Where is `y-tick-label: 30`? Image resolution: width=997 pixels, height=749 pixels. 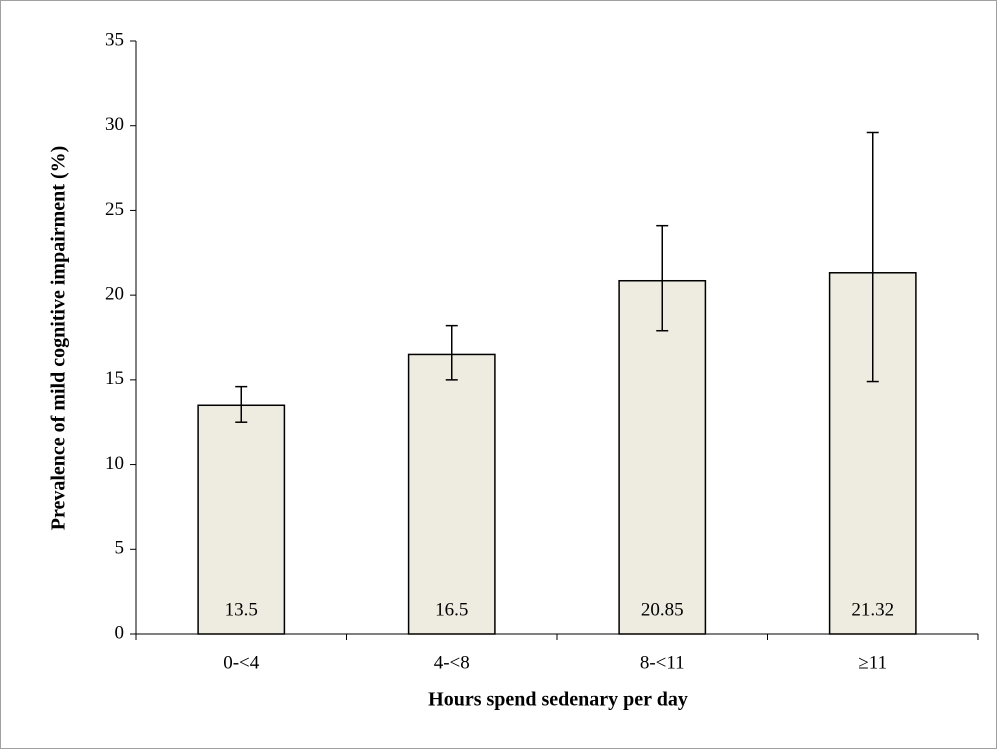
y-tick-label: 30 is located at coordinates (114, 124).